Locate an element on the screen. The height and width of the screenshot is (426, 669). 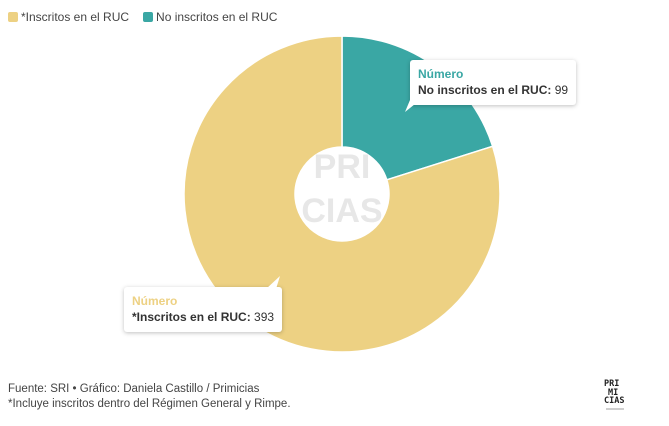
watermark-line-2: CIAS is located at coordinates (341, 211).